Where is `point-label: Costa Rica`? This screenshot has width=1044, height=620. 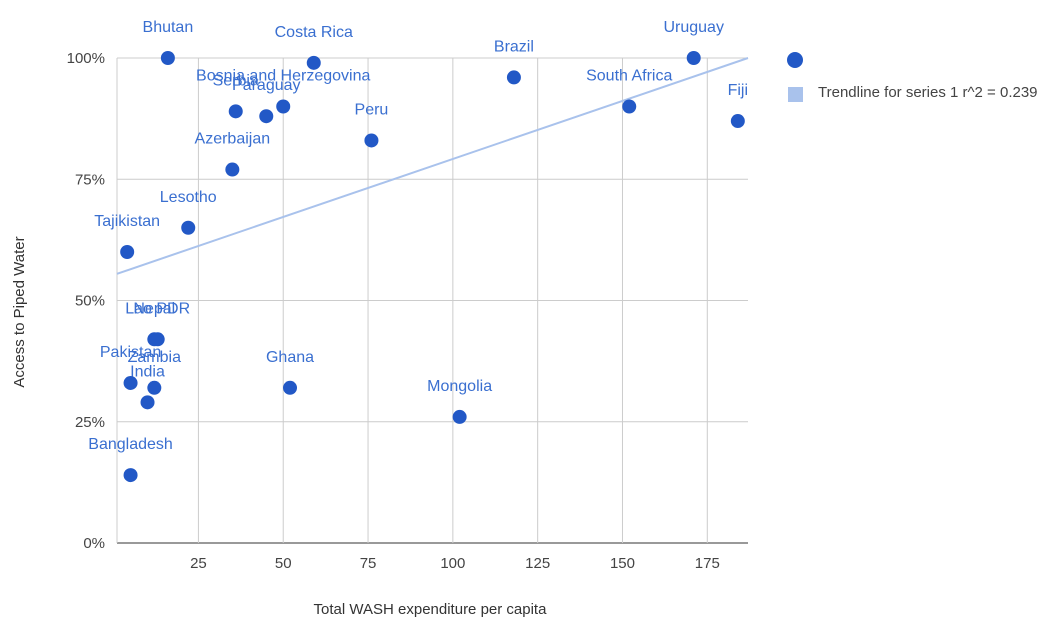 point-label: Costa Rica is located at coordinates (314, 32).